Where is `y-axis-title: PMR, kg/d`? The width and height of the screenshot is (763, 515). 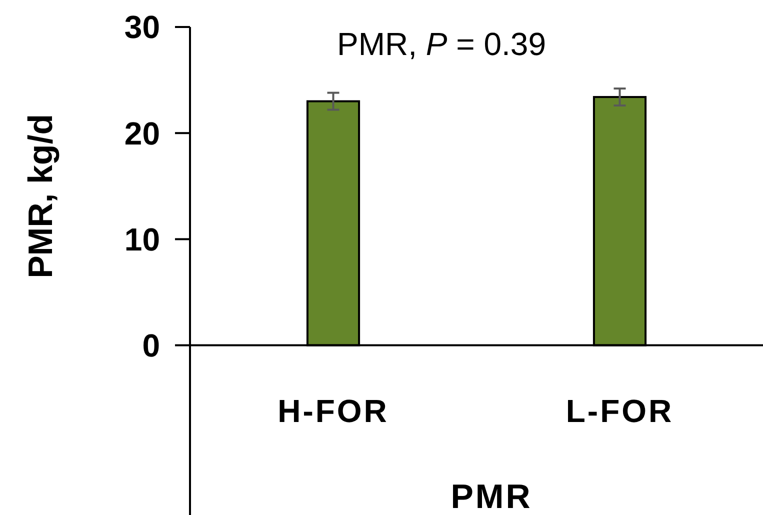 y-axis-title: PMR, kg/d is located at coordinates (41, 196).